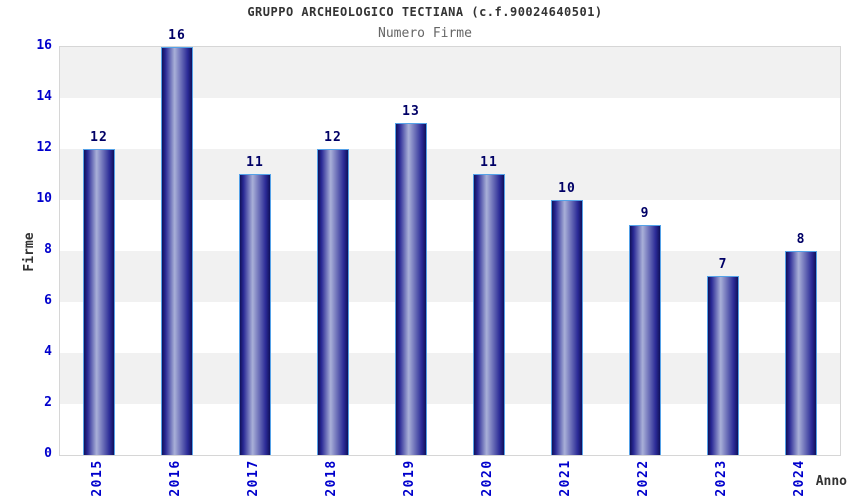 The image size is (850, 500). Describe the element at coordinates (489, 314) in the screenshot. I see `bar-2020` at that location.